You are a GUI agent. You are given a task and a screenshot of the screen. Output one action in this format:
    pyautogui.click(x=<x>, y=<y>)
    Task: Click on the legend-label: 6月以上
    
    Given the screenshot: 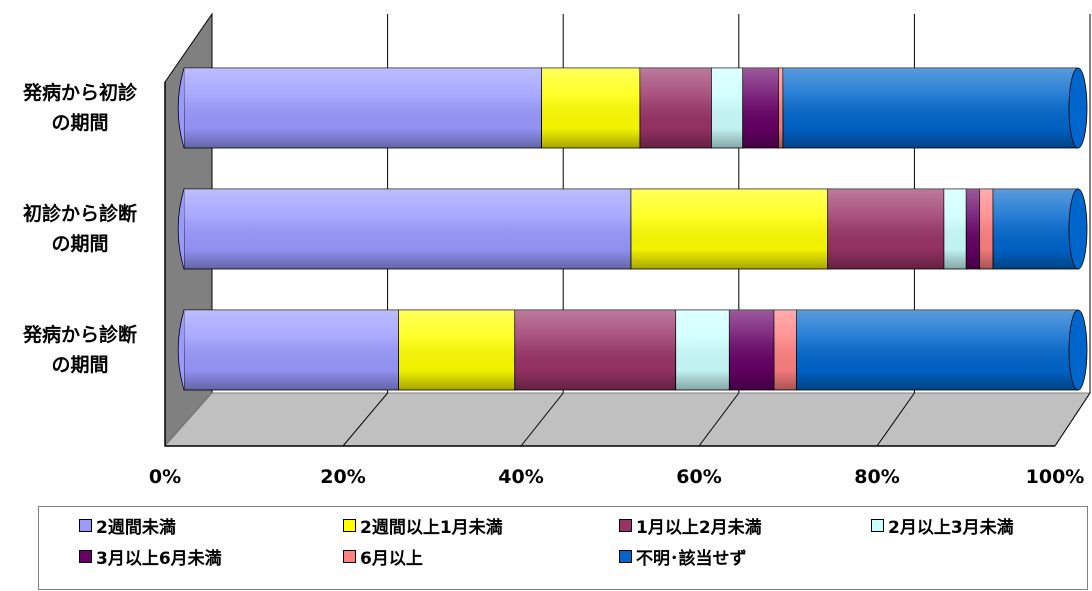 What is the action you would take?
    pyautogui.click(x=391, y=559)
    